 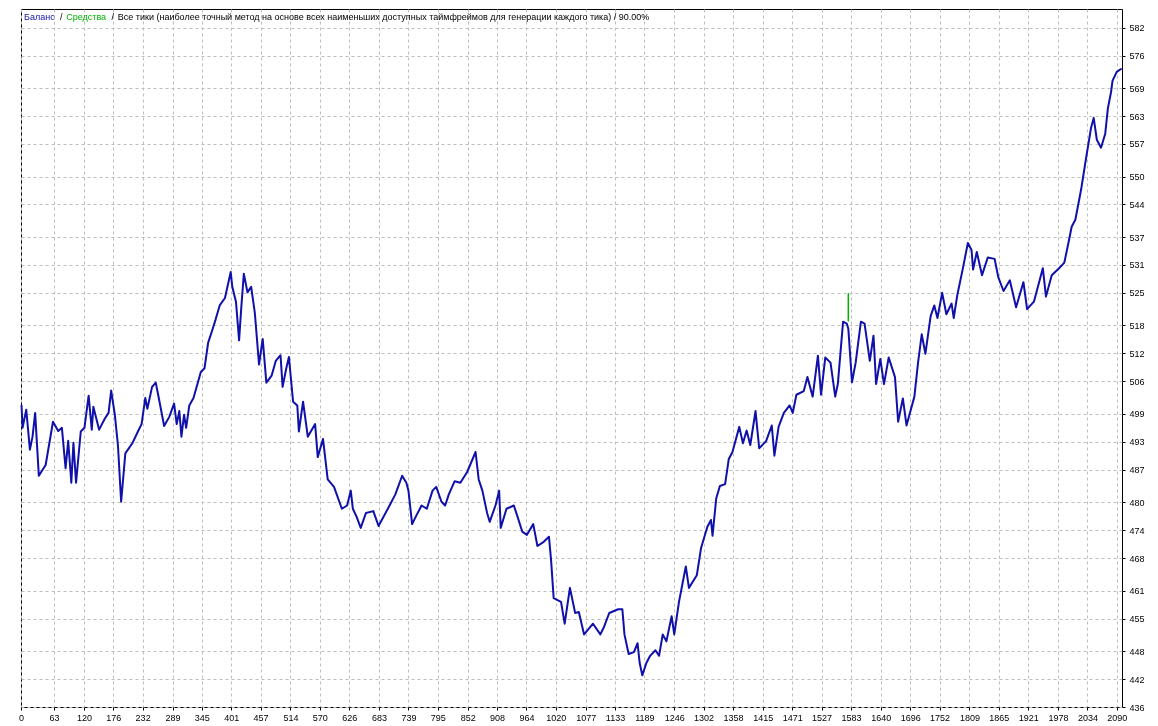 I want to click on y-tick-label: 563, so click(x=1137, y=116).